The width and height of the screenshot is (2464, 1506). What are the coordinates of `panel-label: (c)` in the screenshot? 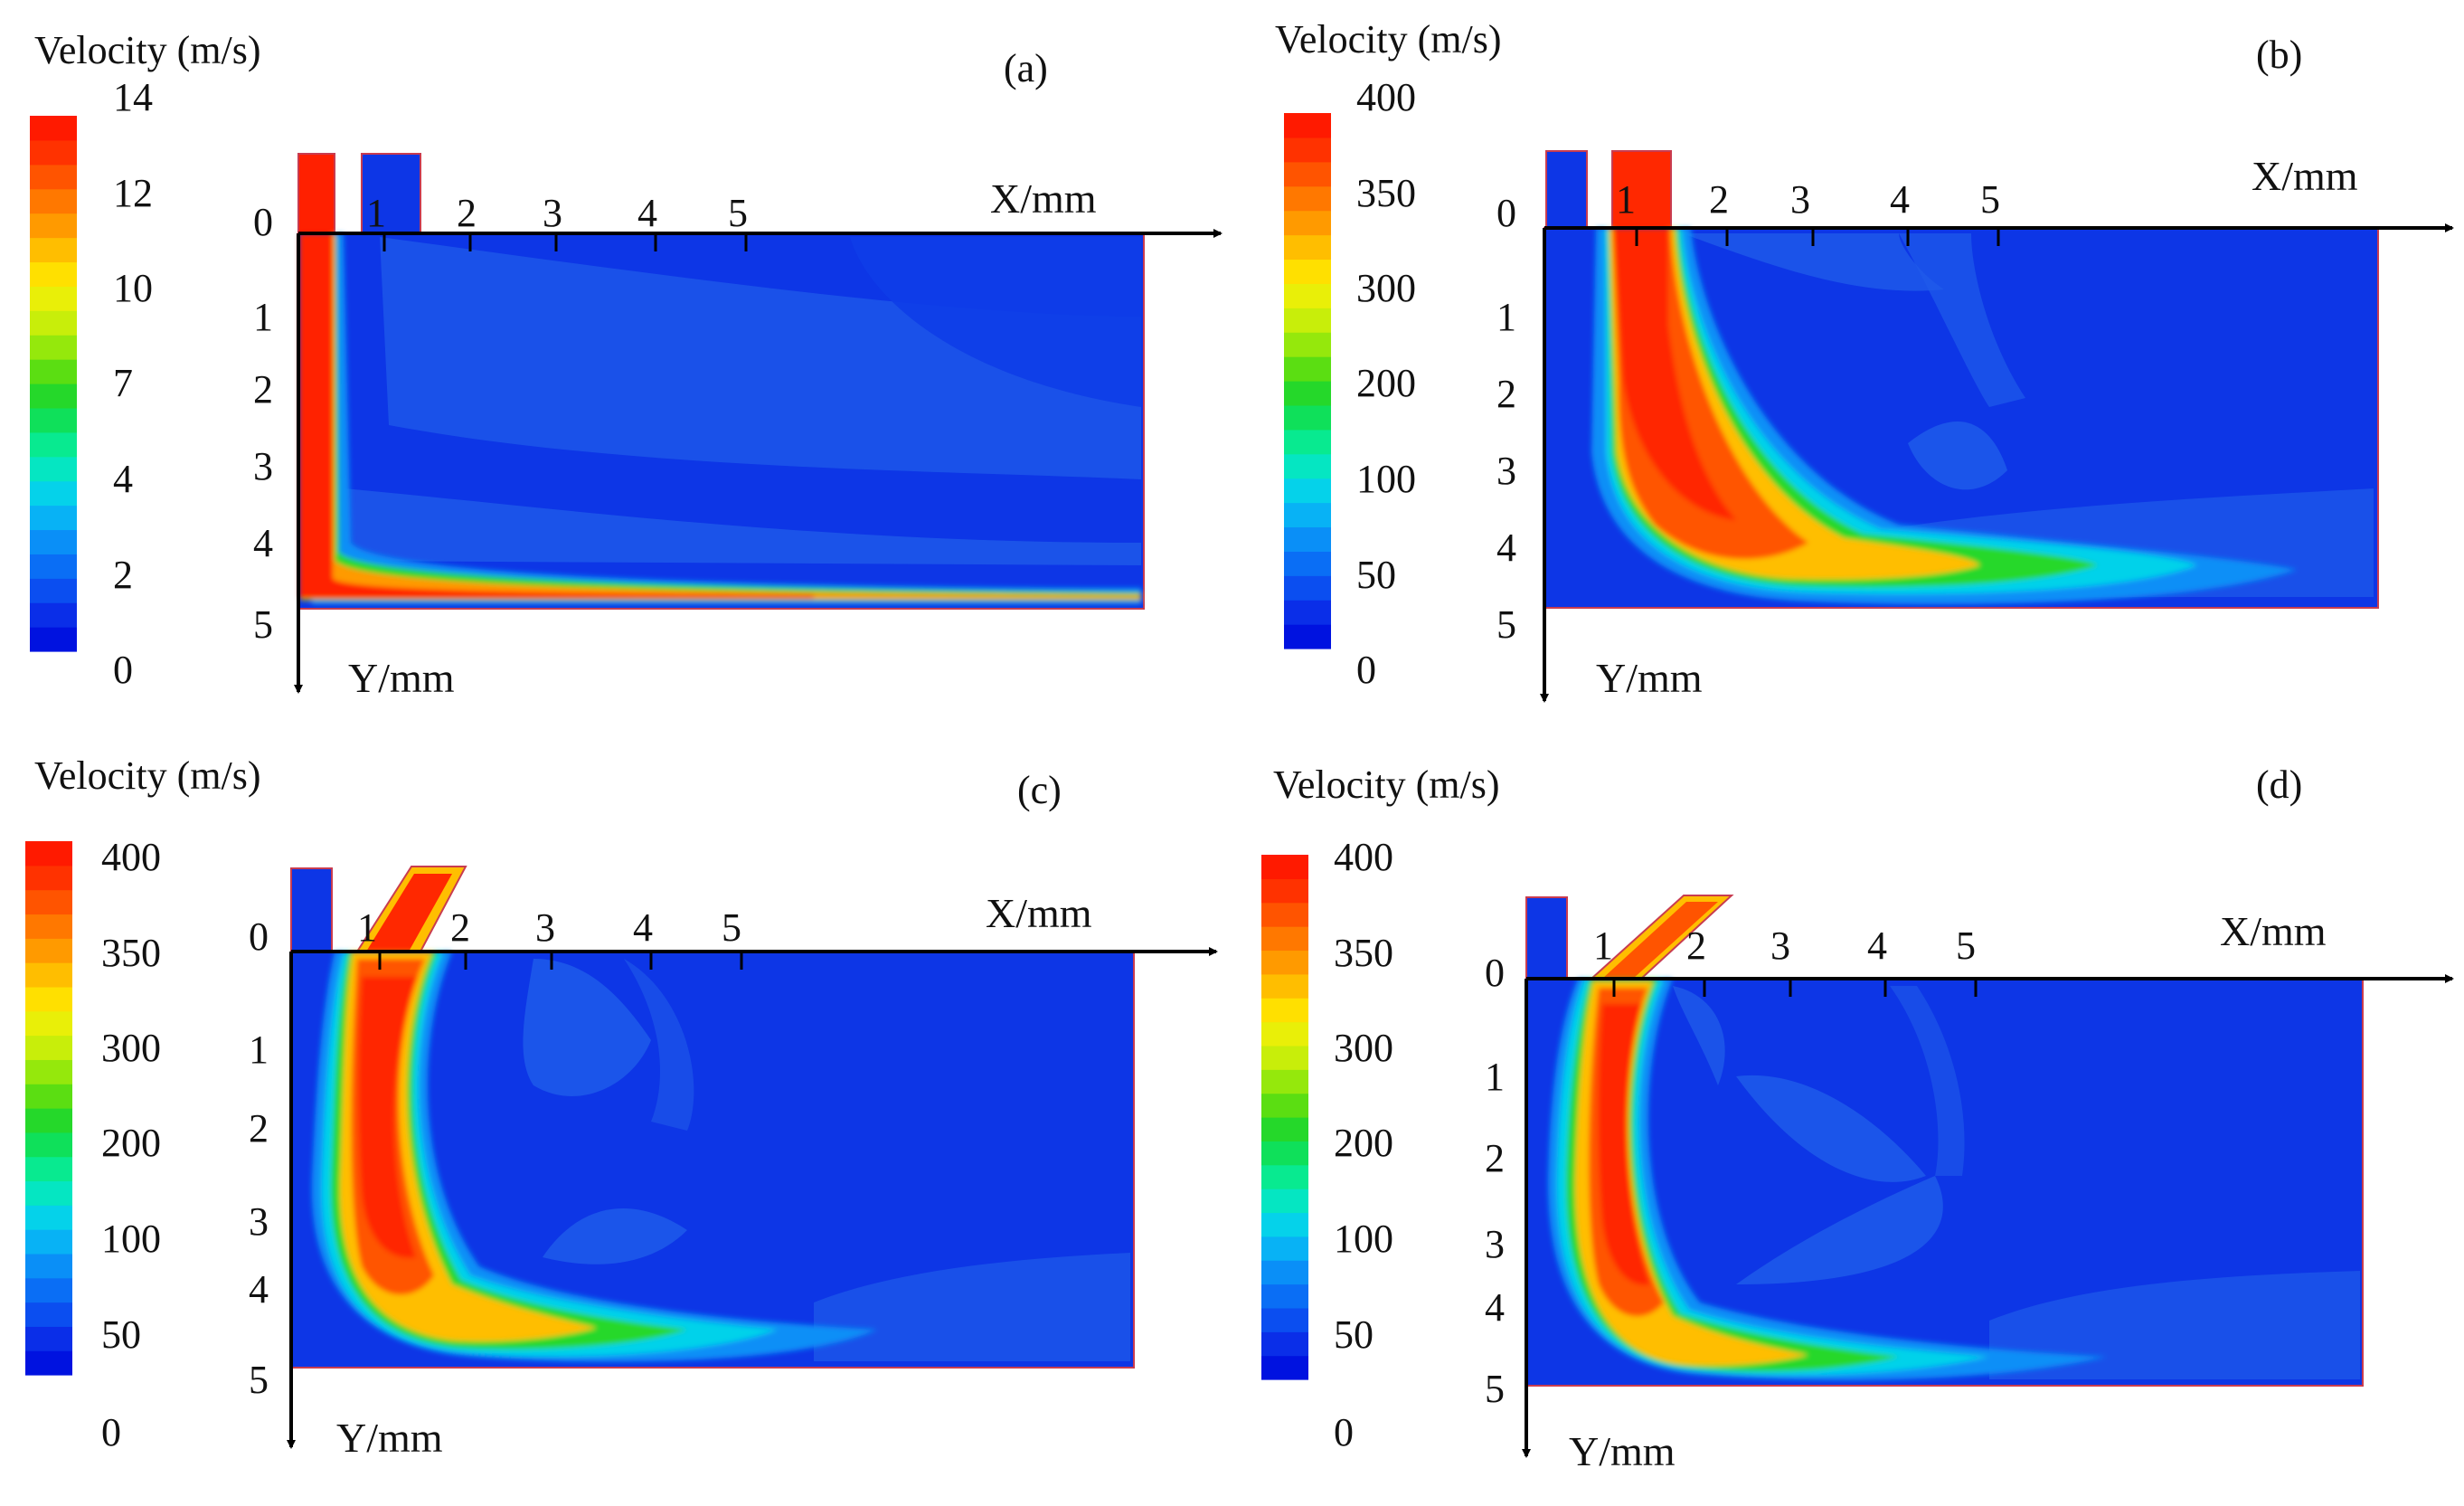 It's located at (1039, 790).